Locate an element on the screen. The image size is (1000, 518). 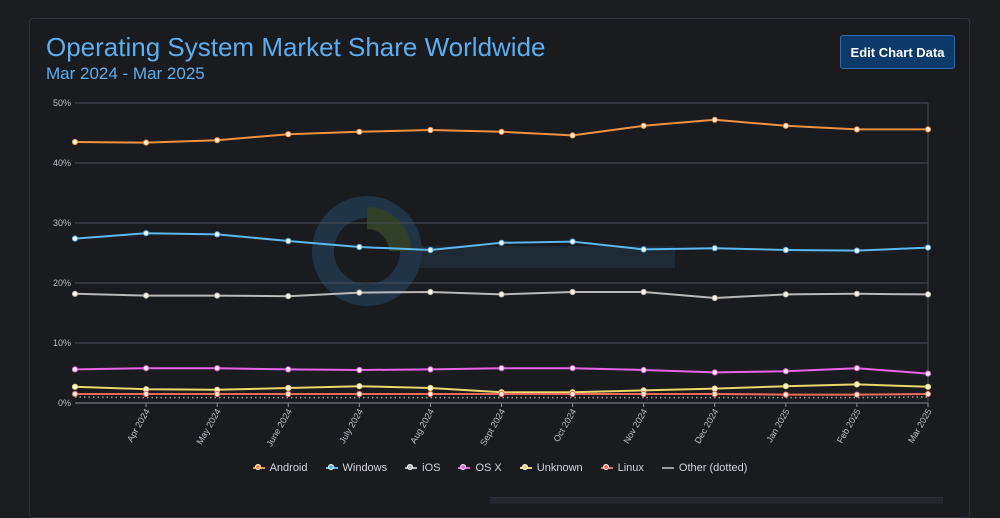
legend-item: Linux is located at coordinates (622, 468).